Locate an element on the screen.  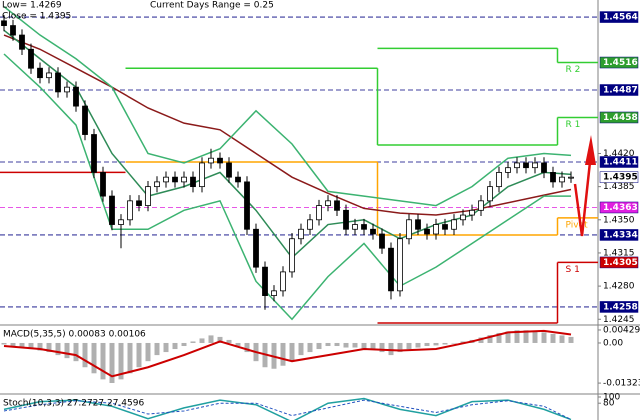
pivot-label: R 2 is located at coordinates (573, 70).